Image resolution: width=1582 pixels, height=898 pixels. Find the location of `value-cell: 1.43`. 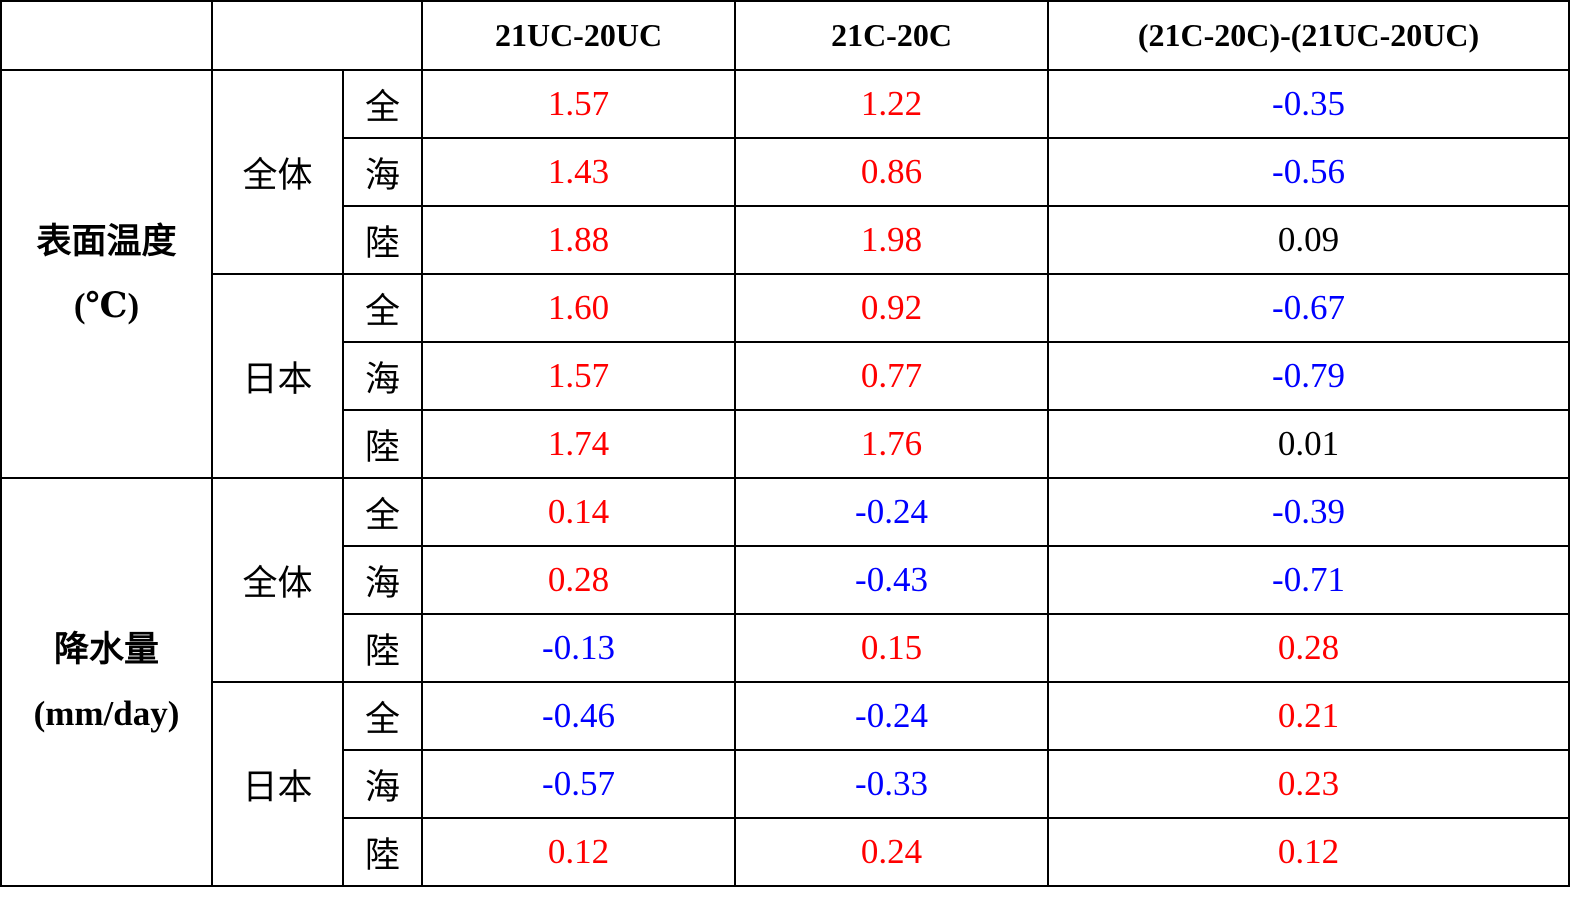

value-cell: 1.43 is located at coordinates (578, 172).